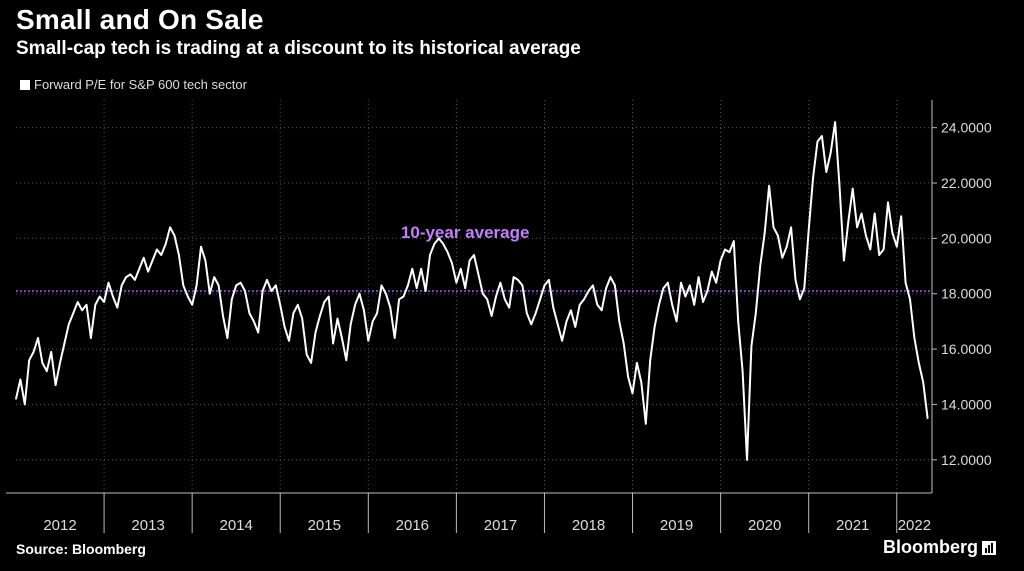  I want to click on bloomberg-logo: Bloomberg, so click(940, 547).